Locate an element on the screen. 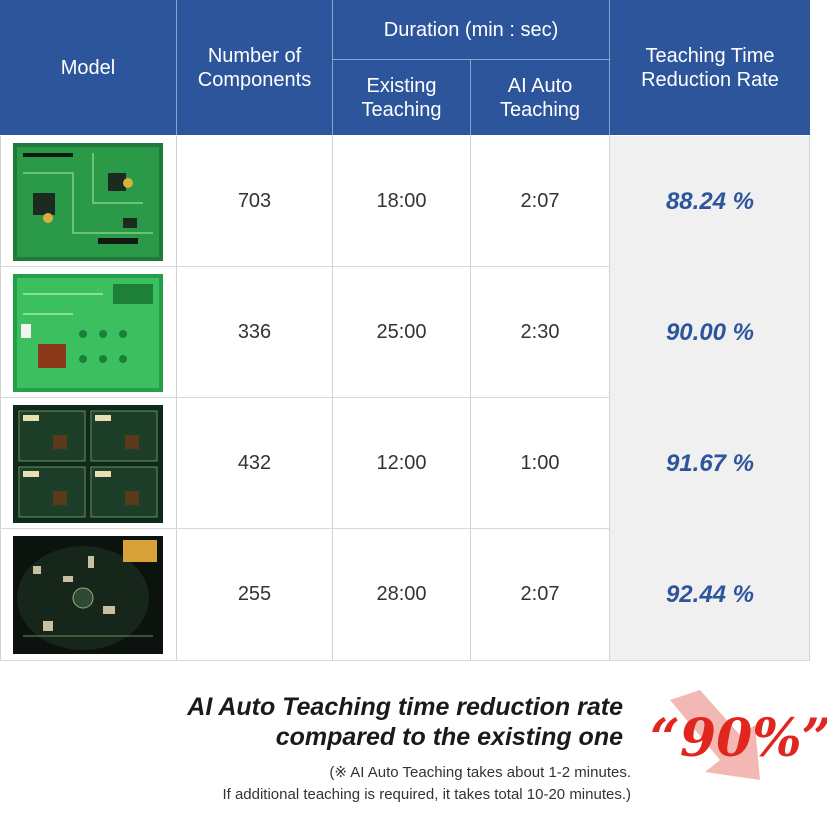 This screenshot has height=817, width=827. highlight-percentage: “90%” is located at coordinates (738, 738).